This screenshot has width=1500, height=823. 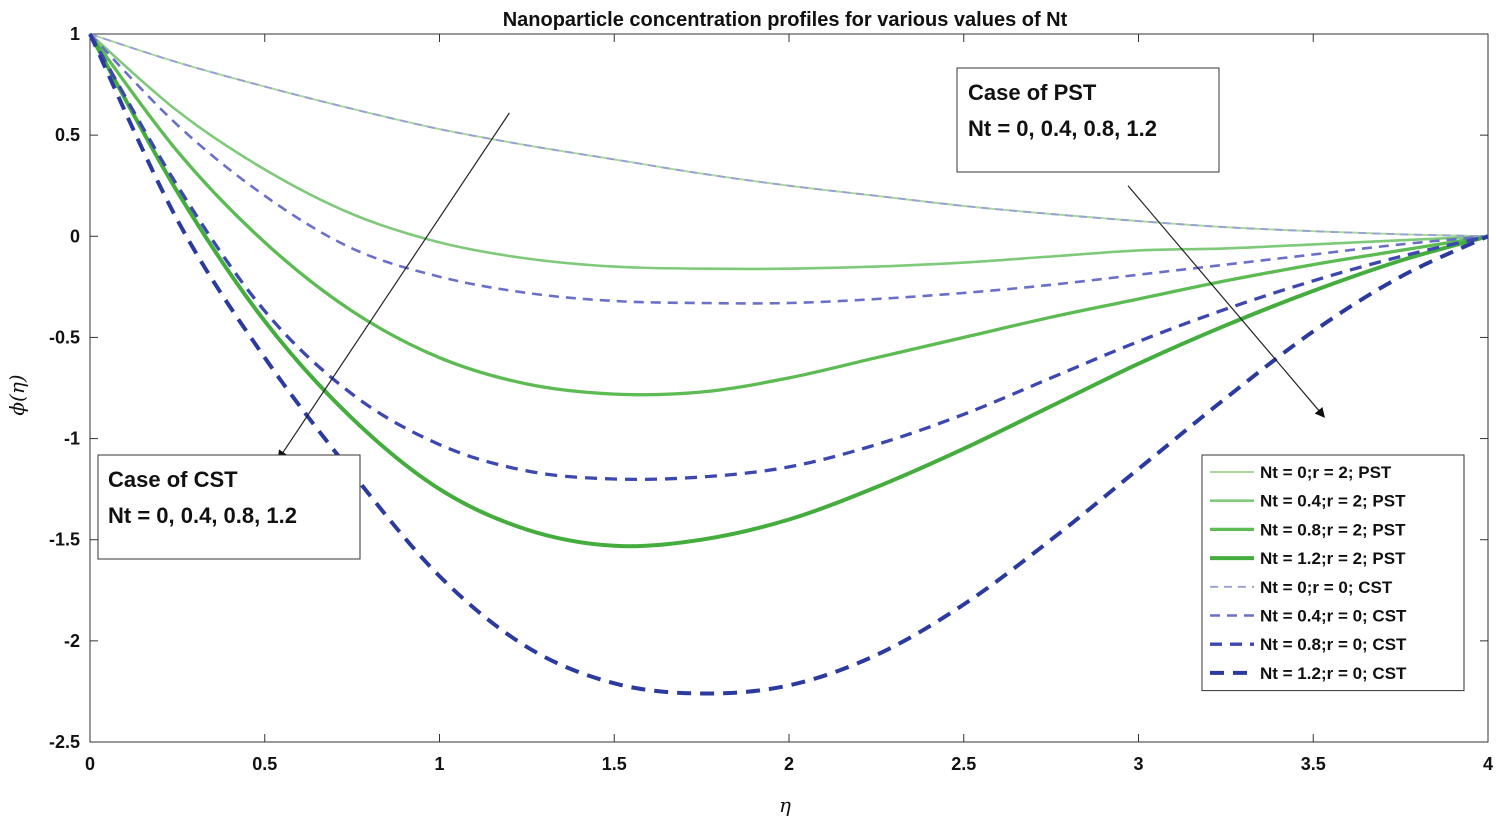 What do you see at coordinates (75, 34) in the screenshot?
I see `y-tick-label: 1` at bounding box center [75, 34].